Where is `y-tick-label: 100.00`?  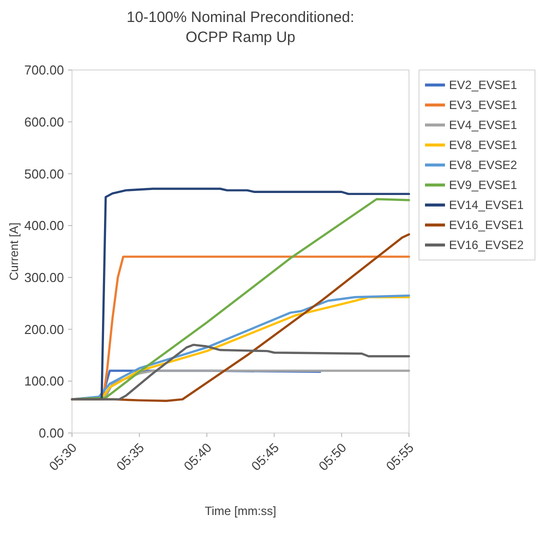
y-tick-label: 100.00 is located at coordinates (44, 381).